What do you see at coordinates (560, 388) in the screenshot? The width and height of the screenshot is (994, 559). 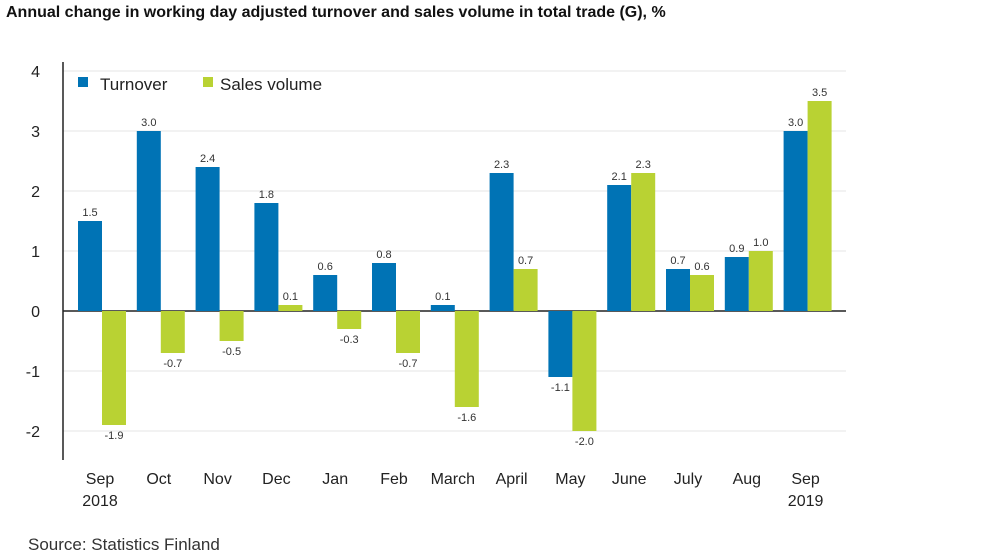 I see `data-label: -1.1` at bounding box center [560, 388].